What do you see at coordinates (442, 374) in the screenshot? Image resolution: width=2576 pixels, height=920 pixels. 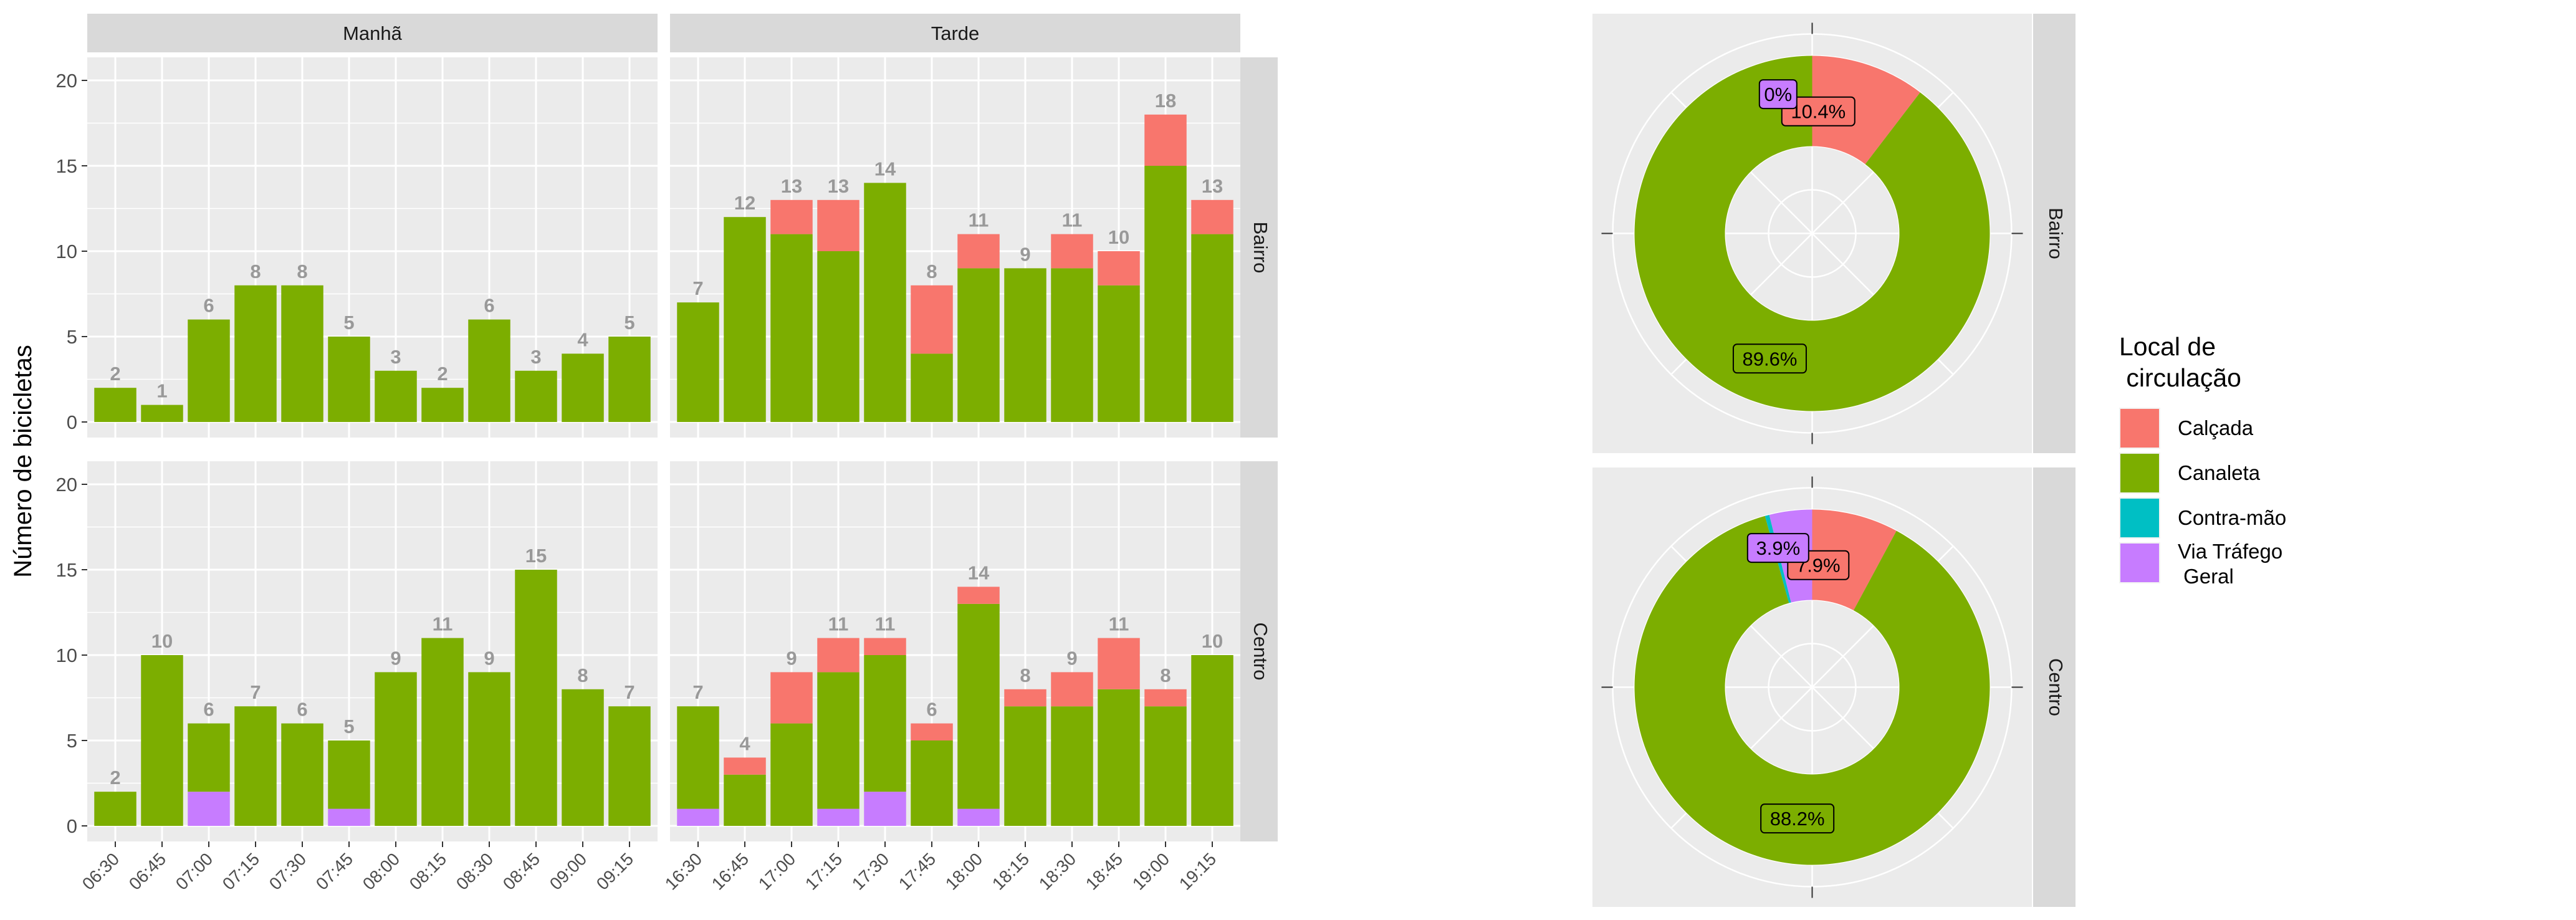 I see `bar-total-label: 2` at bounding box center [442, 374].